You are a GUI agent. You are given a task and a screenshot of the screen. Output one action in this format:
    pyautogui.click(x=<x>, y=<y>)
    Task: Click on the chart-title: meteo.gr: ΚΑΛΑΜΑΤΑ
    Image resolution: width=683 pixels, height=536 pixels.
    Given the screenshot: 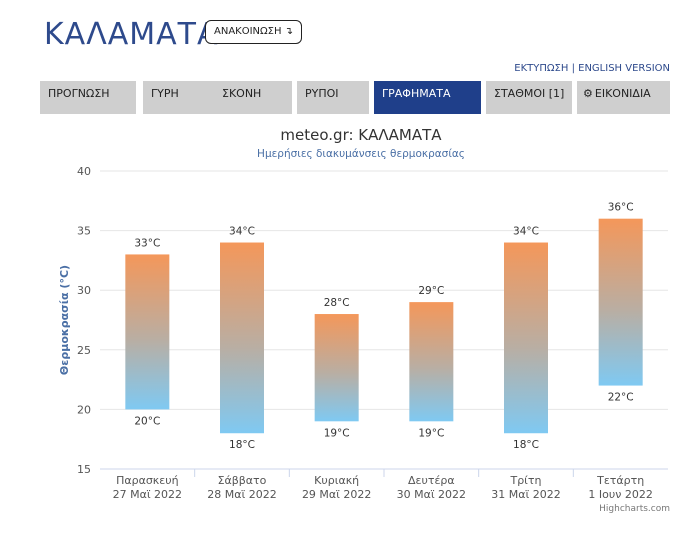 What is the action you would take?
    pyautogui.click(x=361, y=135)
    